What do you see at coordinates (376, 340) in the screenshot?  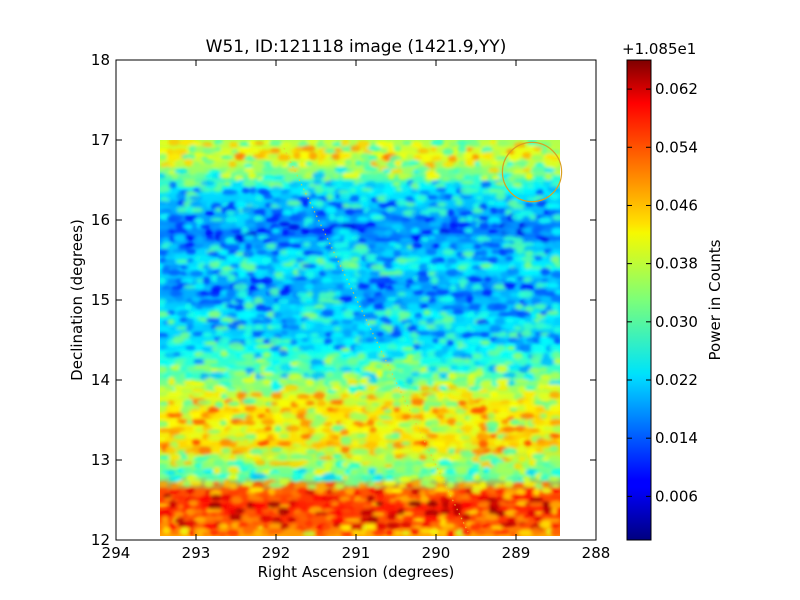 I see `galactic-plane-line` at bounding box center [376, 340].